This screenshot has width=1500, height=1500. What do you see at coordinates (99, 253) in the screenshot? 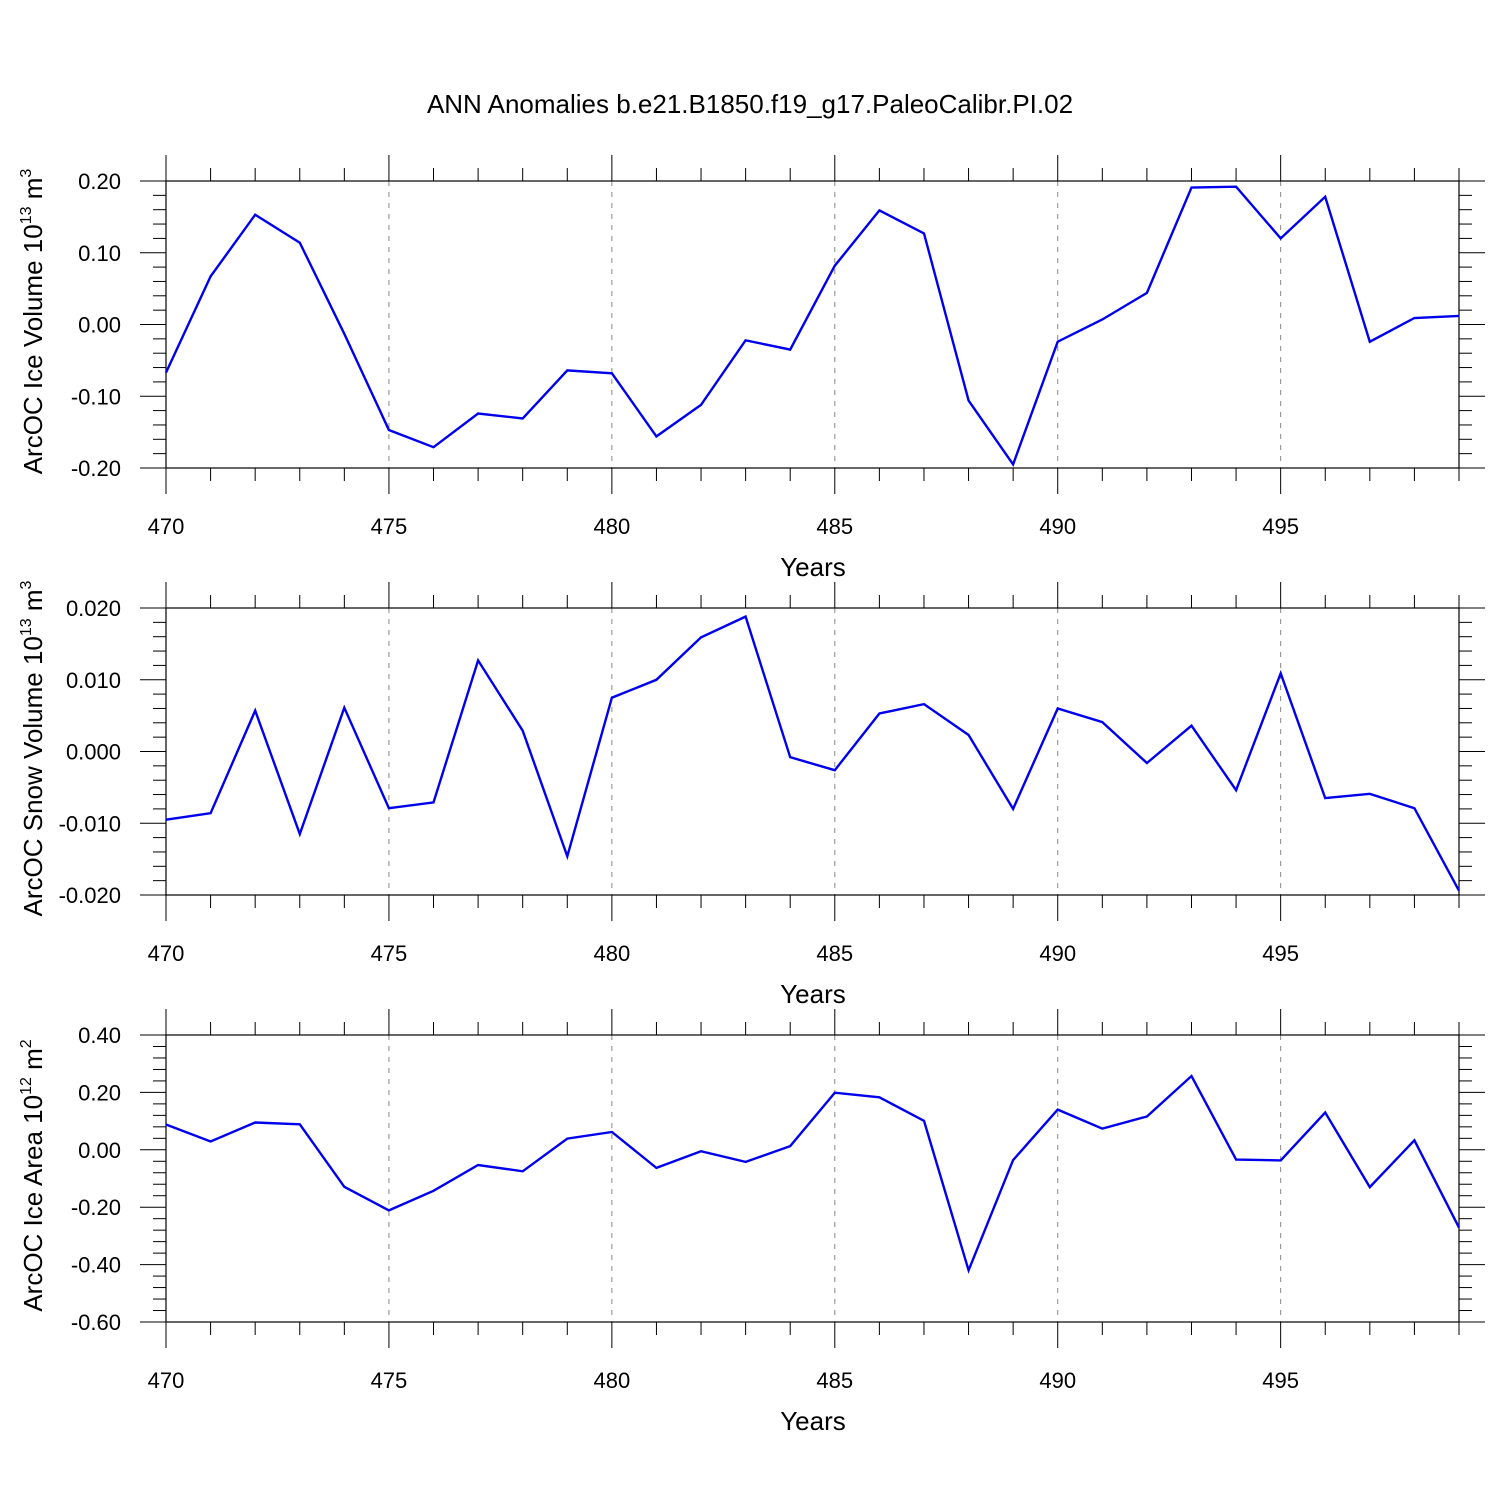
I see `y-tick-label: 0.10` at bounding box center [99, 253].